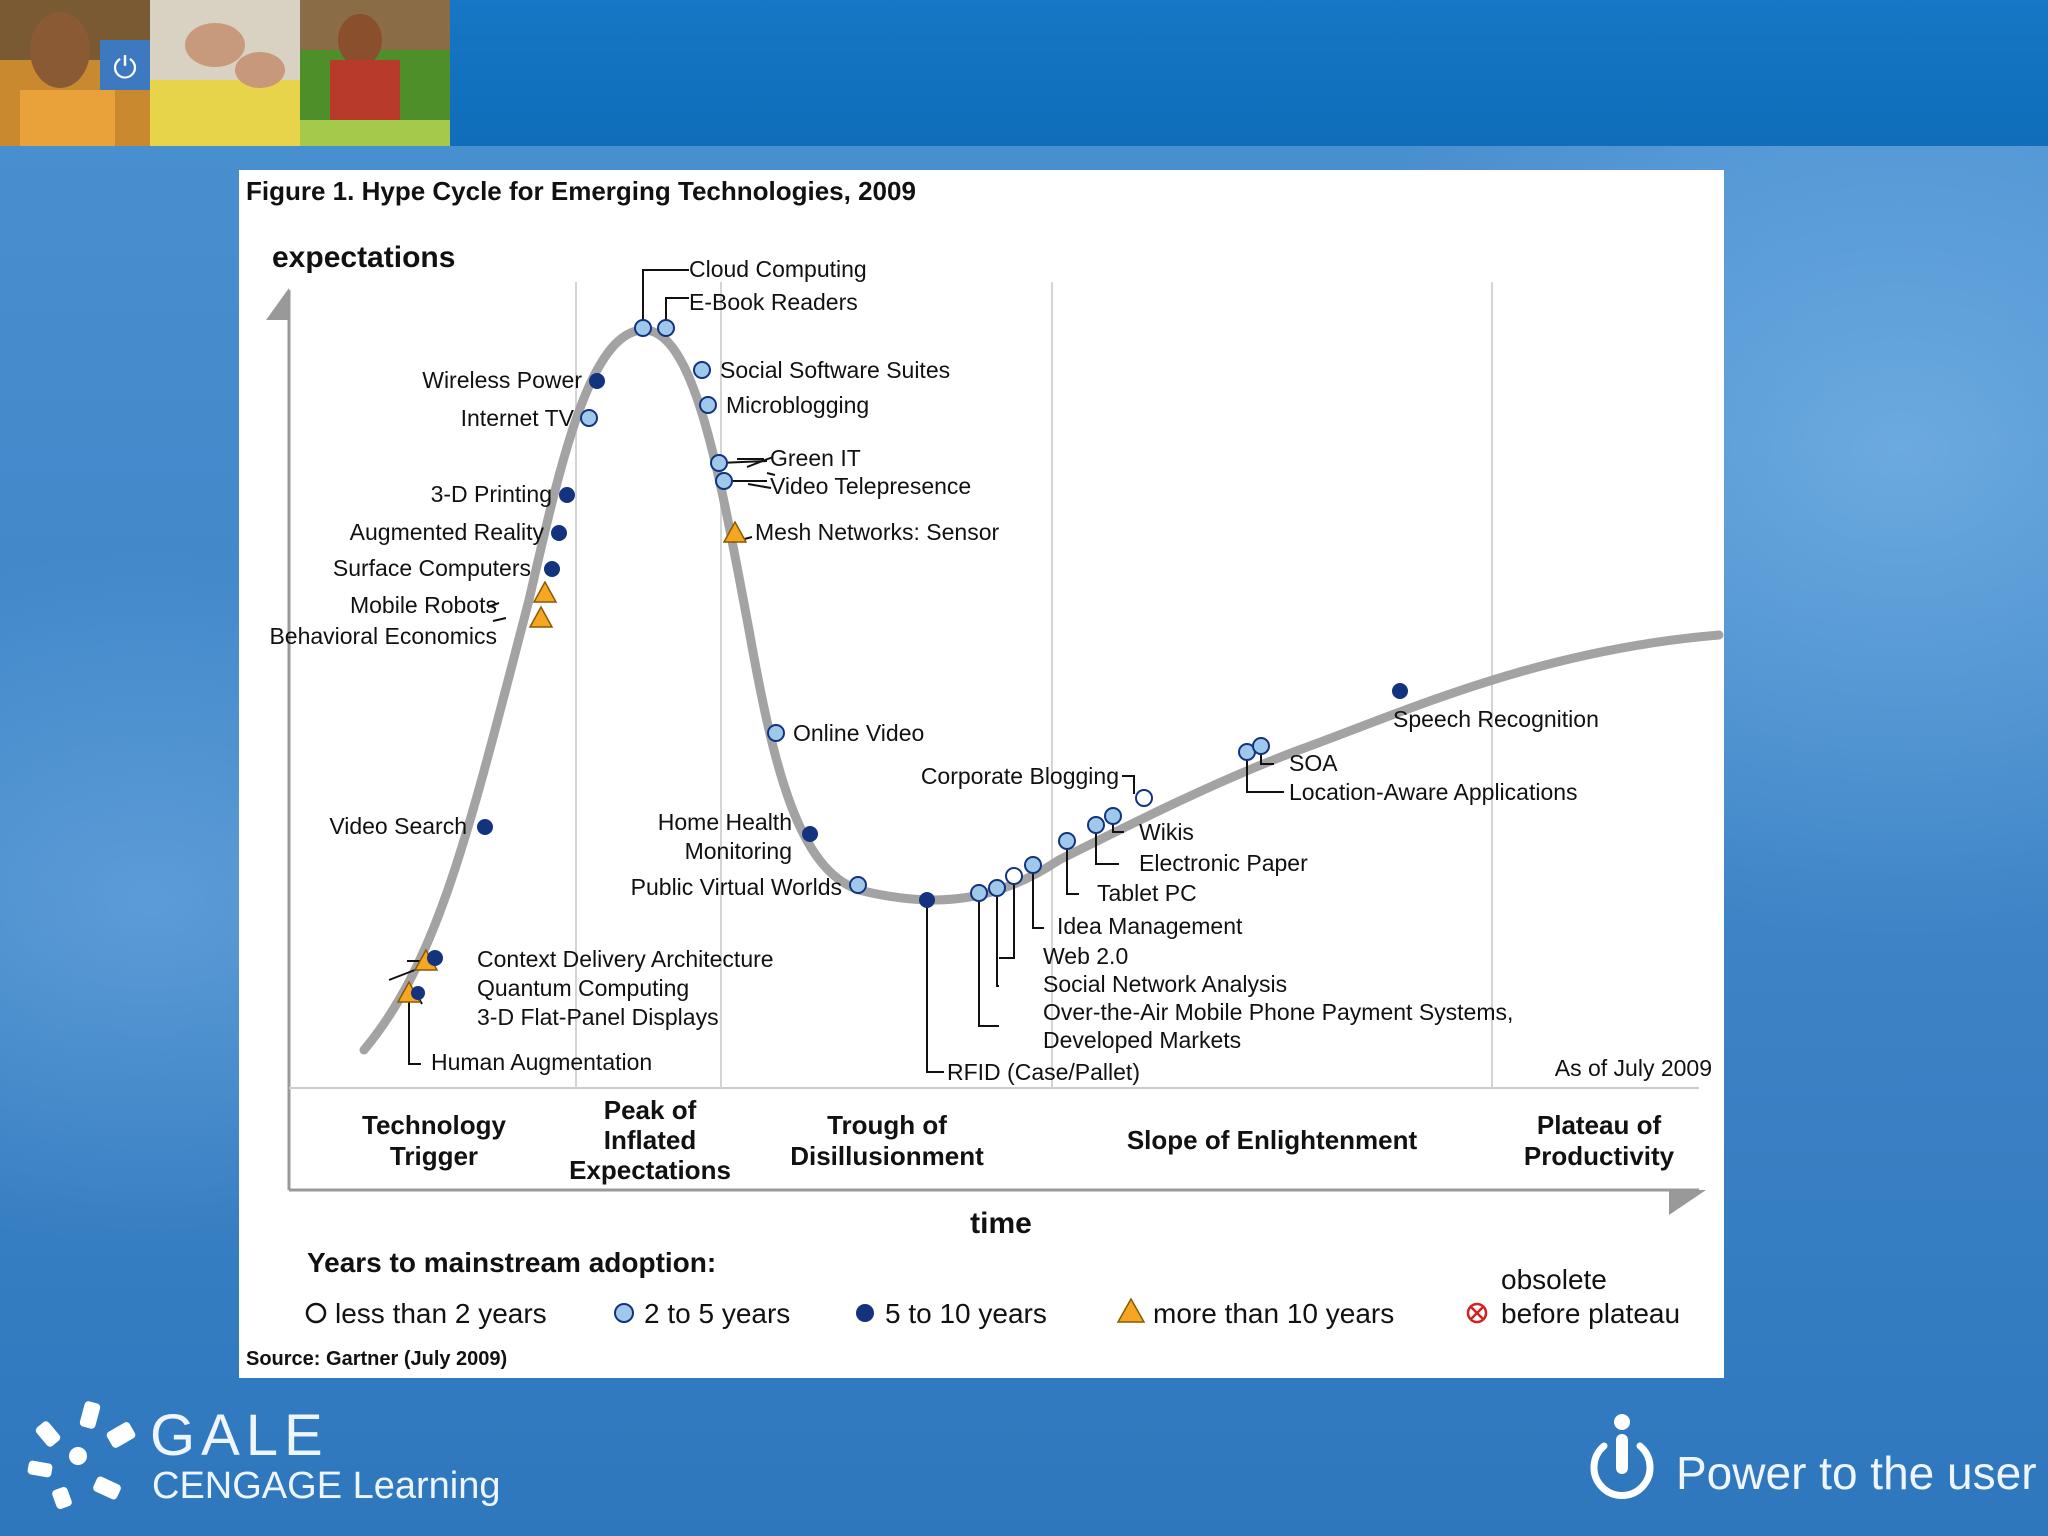 The width and height of the screenshot is (2048, 1536). What do you see at coordinates (432, 568) in the screenshot?
I see `tech-label: Surface Computers` at bounding box center [432, 568].